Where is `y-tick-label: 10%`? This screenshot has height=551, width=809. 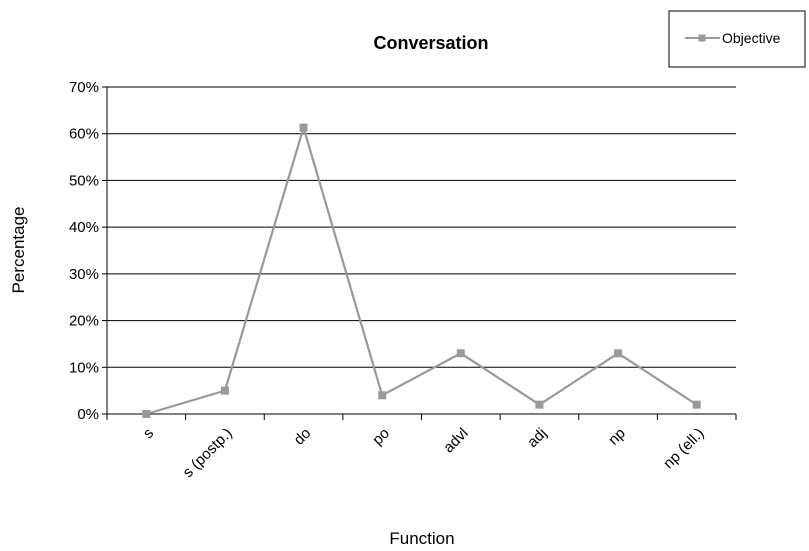 y-tick-label: 10% is located at coordinates (84, 367).